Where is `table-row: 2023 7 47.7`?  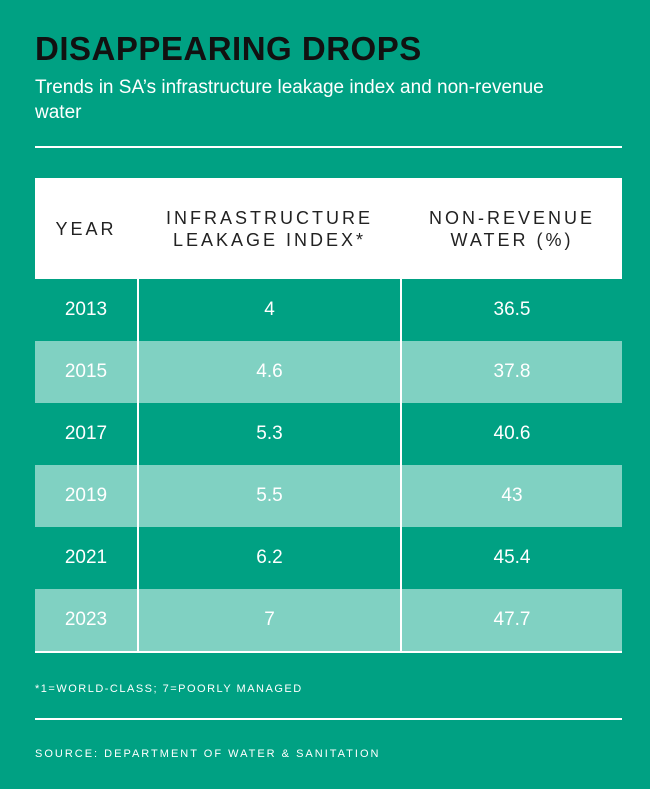 table-row: 2023 7 47.7 is located at coordinates (328, 620).